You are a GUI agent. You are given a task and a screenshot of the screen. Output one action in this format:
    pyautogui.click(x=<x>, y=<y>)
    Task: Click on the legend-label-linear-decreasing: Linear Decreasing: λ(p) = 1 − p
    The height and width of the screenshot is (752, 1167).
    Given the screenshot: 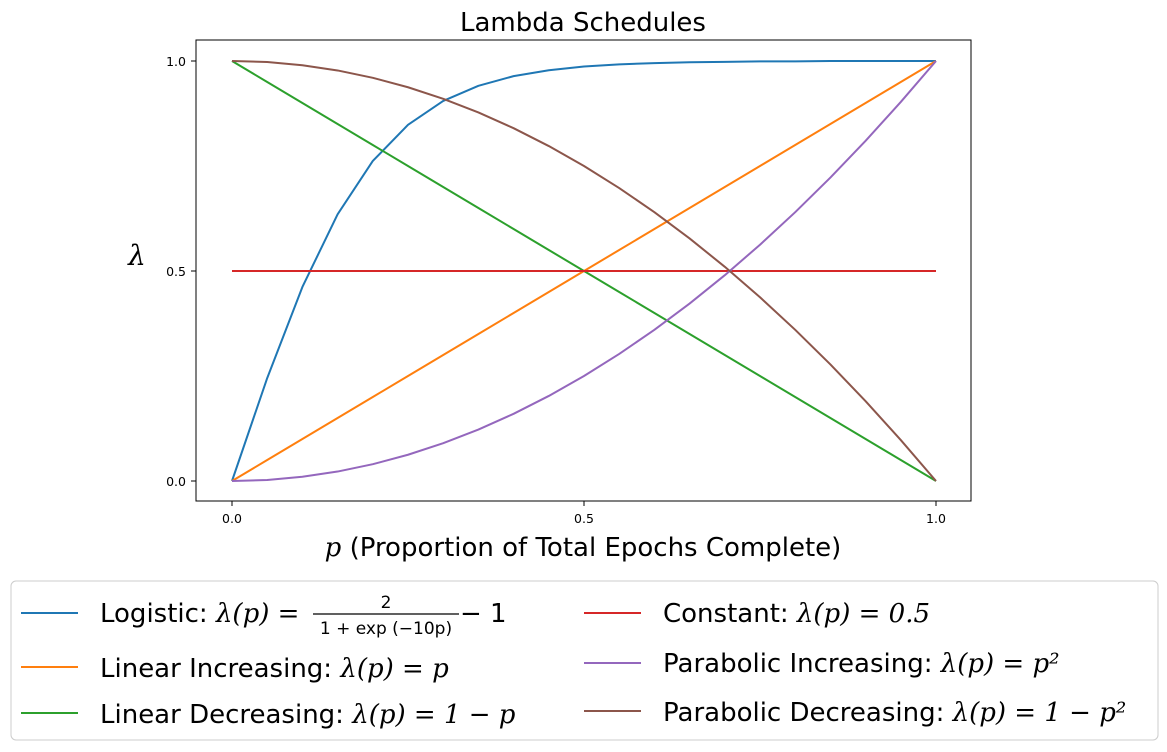 What is the action you would take?
    pyautogui.click(x=308, y=715)
    